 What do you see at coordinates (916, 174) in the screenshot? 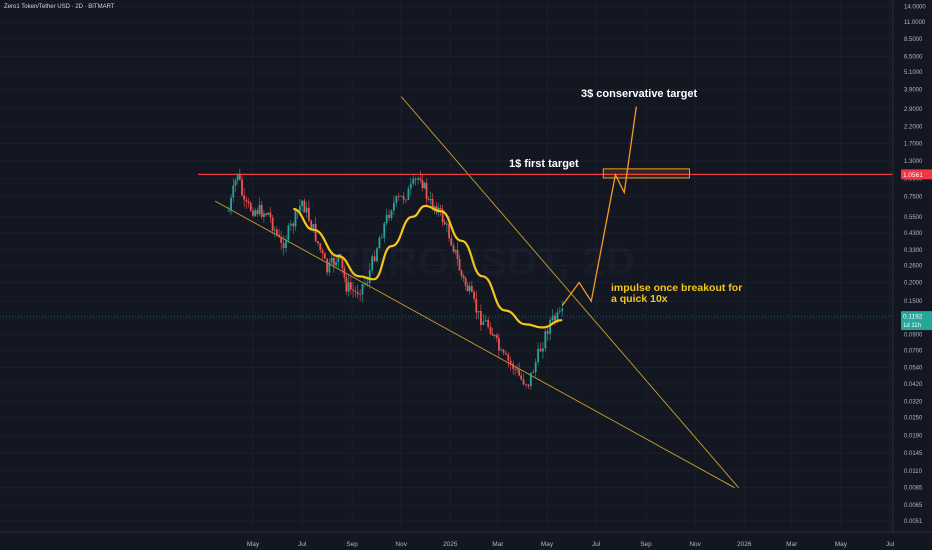
I see `resistance-price-label-bg` at bounding box center [916, 174].